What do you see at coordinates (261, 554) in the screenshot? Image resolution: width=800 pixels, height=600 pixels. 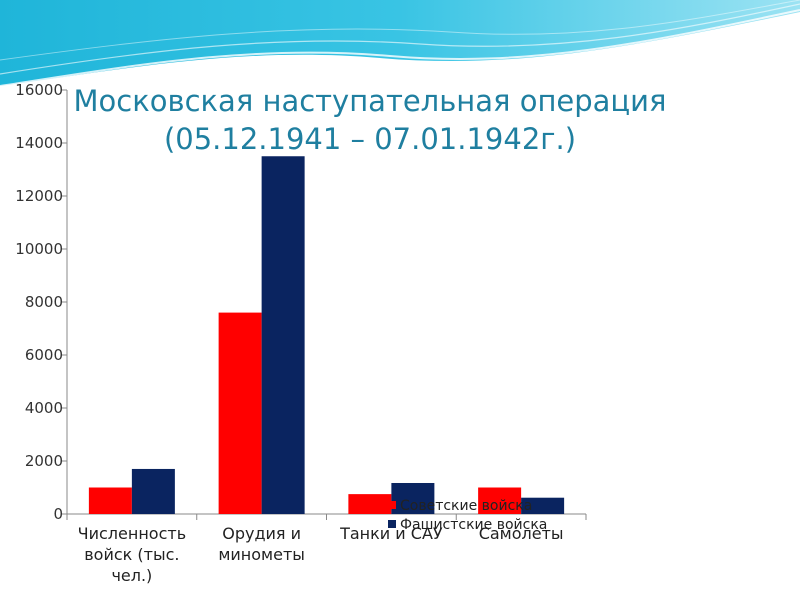 I see `category-label: минометы` at bounding box center [261, 554].